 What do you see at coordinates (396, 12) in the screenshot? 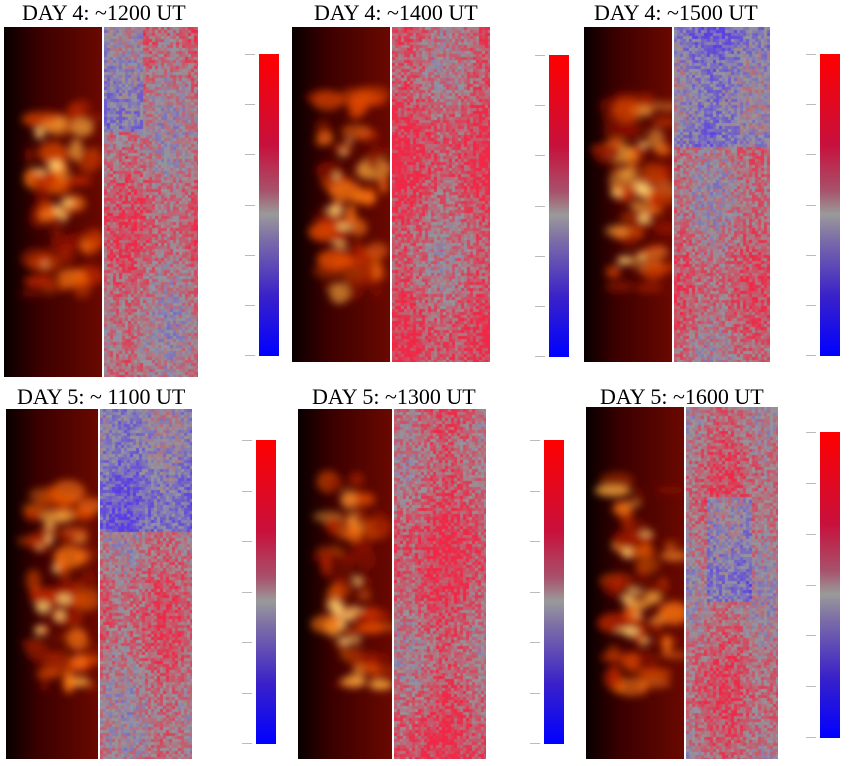
I see `panel-title: DAY 4: ~1400 UT` at bounding box center [396, 12].